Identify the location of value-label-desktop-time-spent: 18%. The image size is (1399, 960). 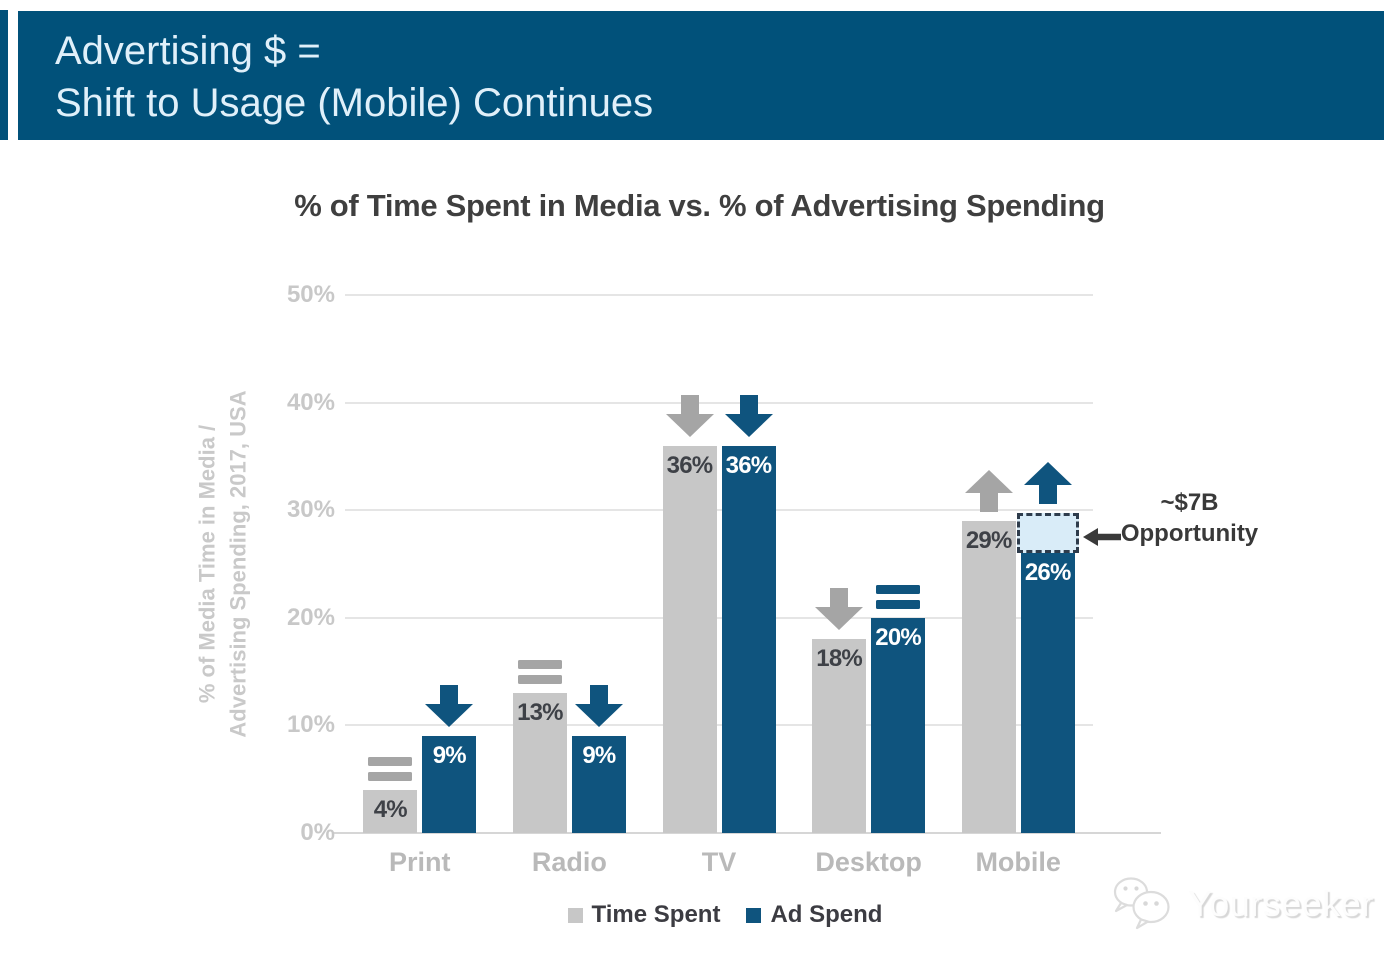
(839, 659).